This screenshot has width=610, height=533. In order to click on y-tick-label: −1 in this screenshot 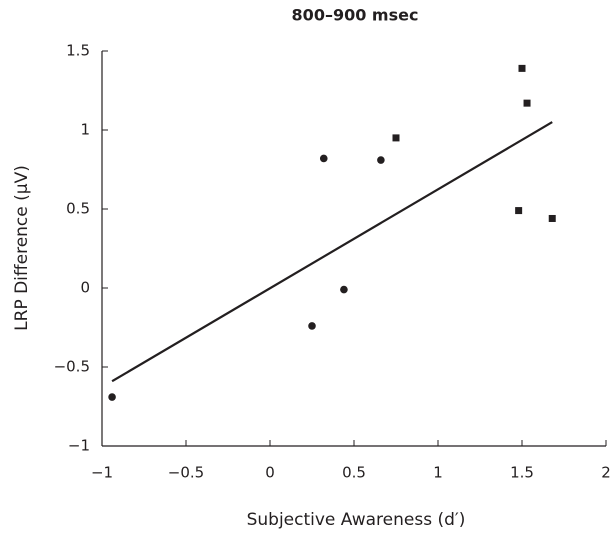, I will do `click(79, 446)`.